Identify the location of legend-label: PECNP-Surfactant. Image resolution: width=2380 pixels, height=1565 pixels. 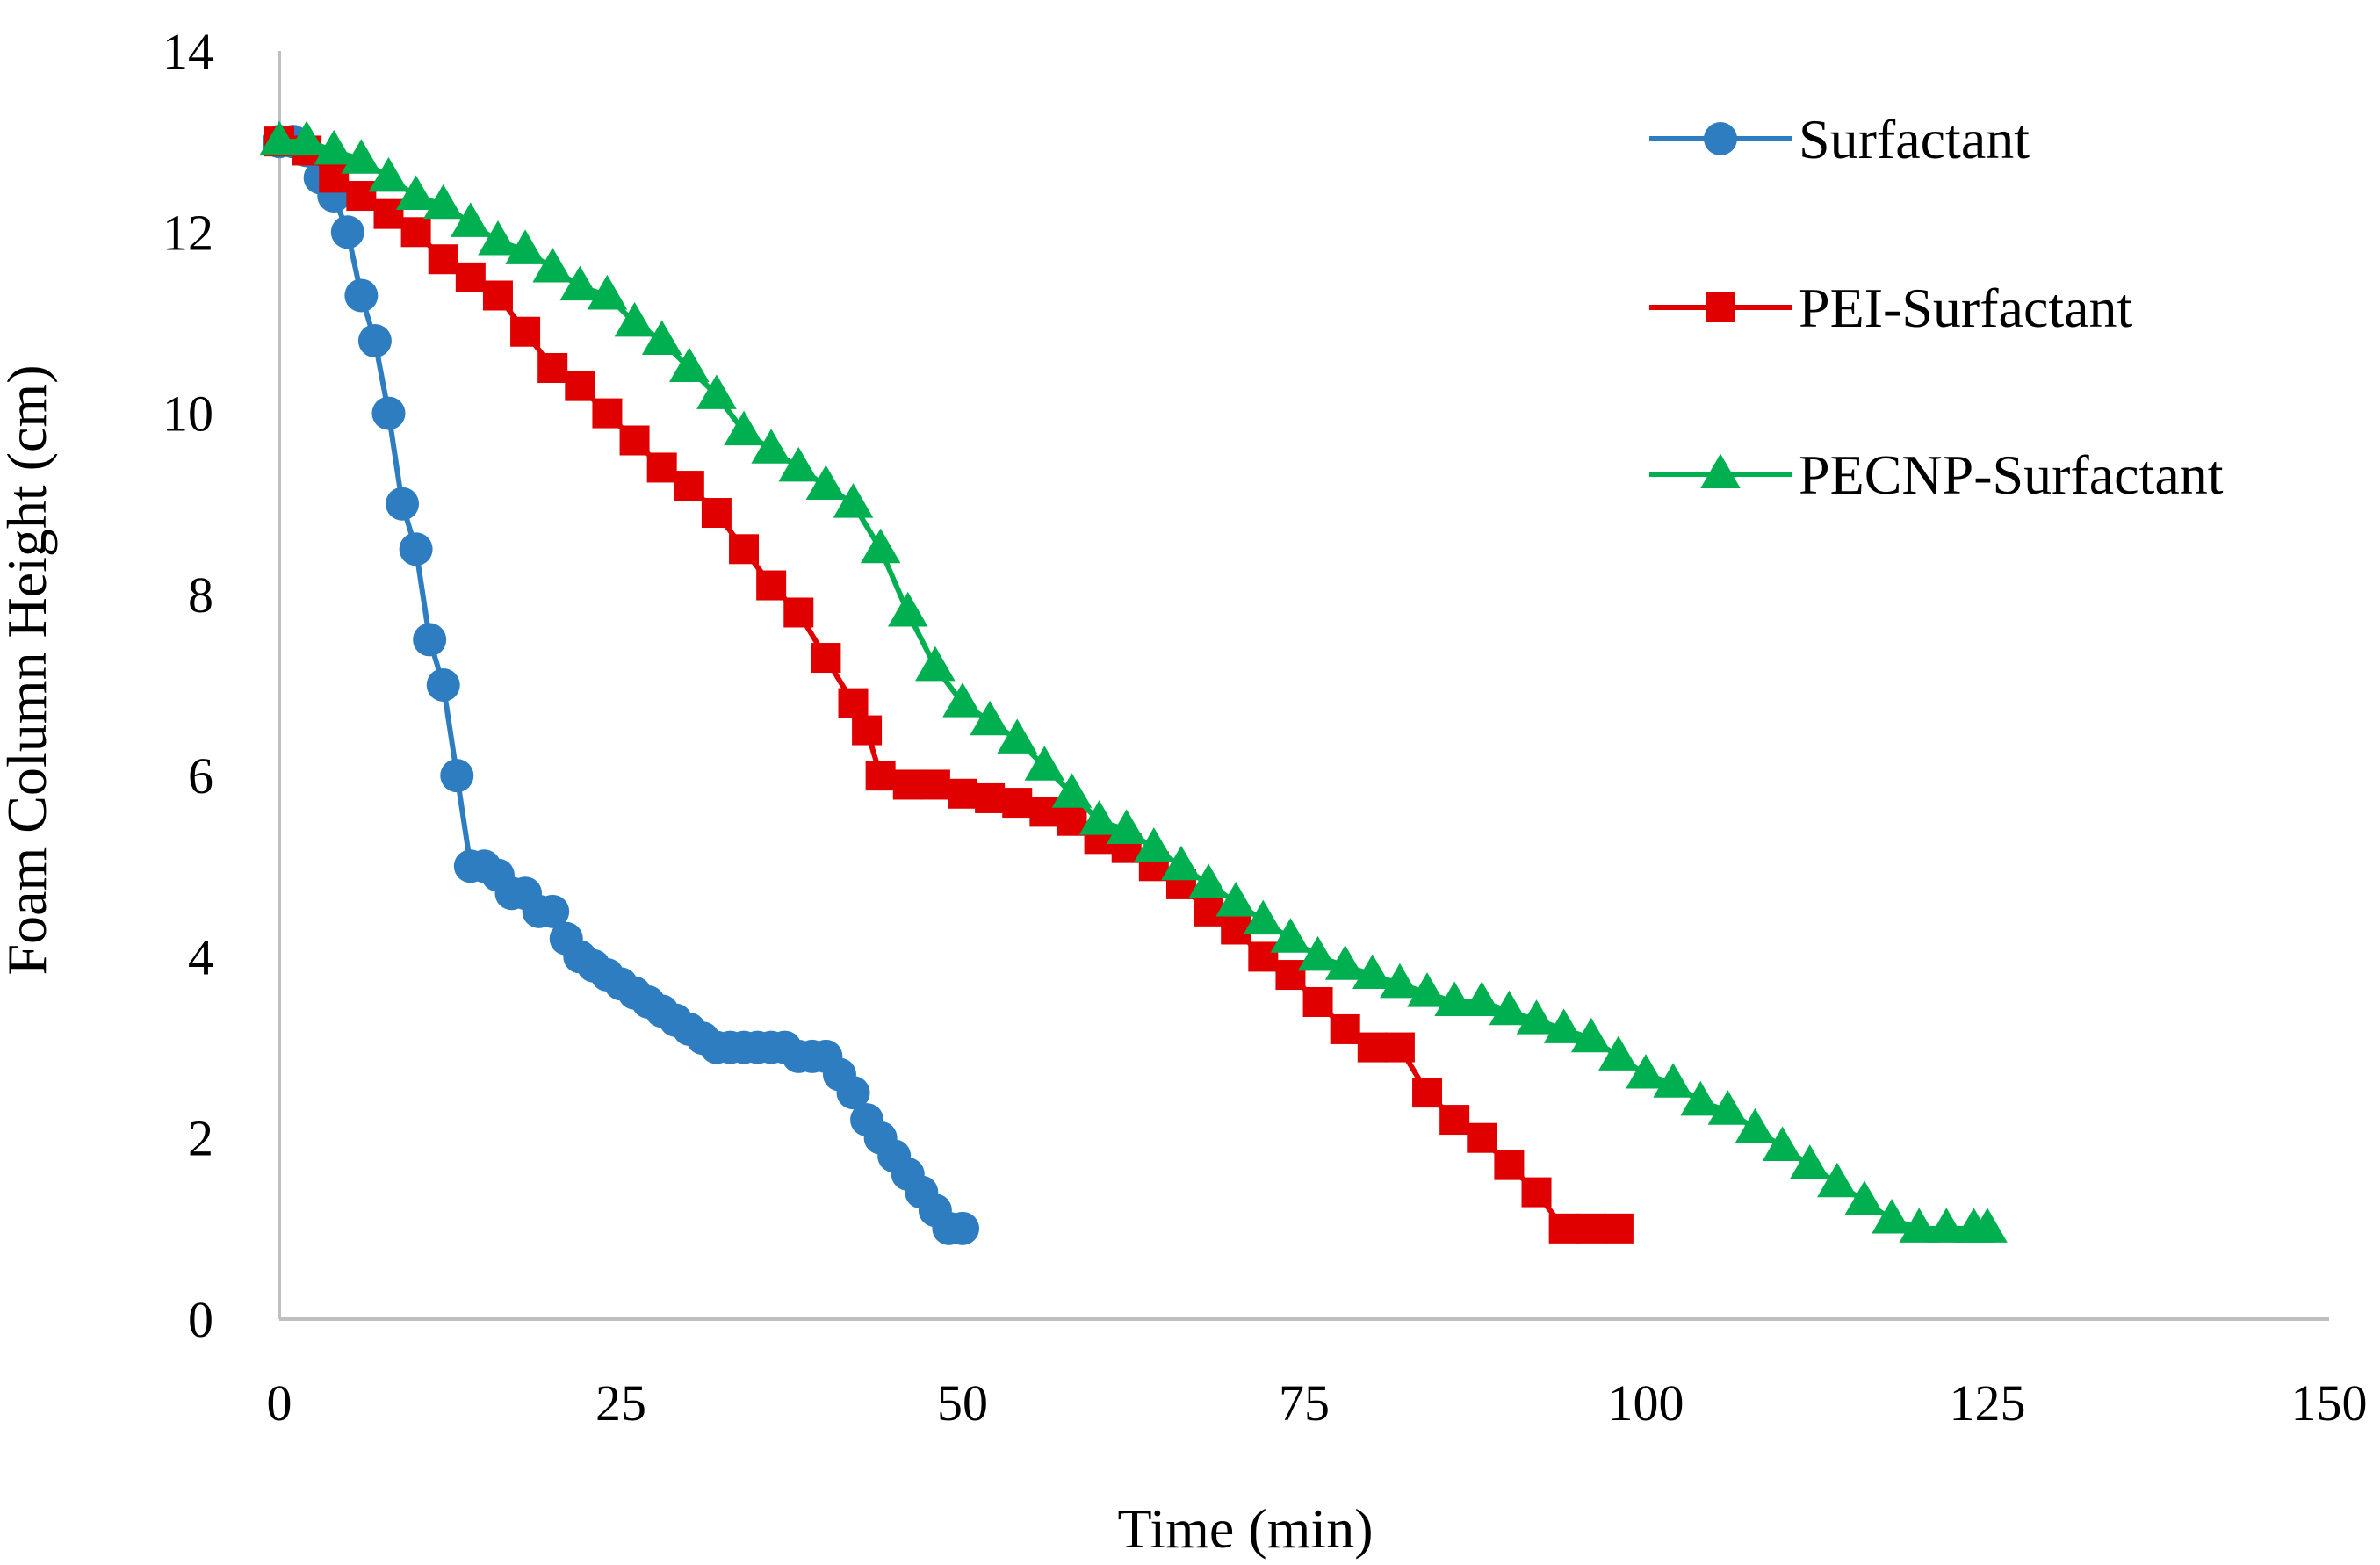
(2011, 475).